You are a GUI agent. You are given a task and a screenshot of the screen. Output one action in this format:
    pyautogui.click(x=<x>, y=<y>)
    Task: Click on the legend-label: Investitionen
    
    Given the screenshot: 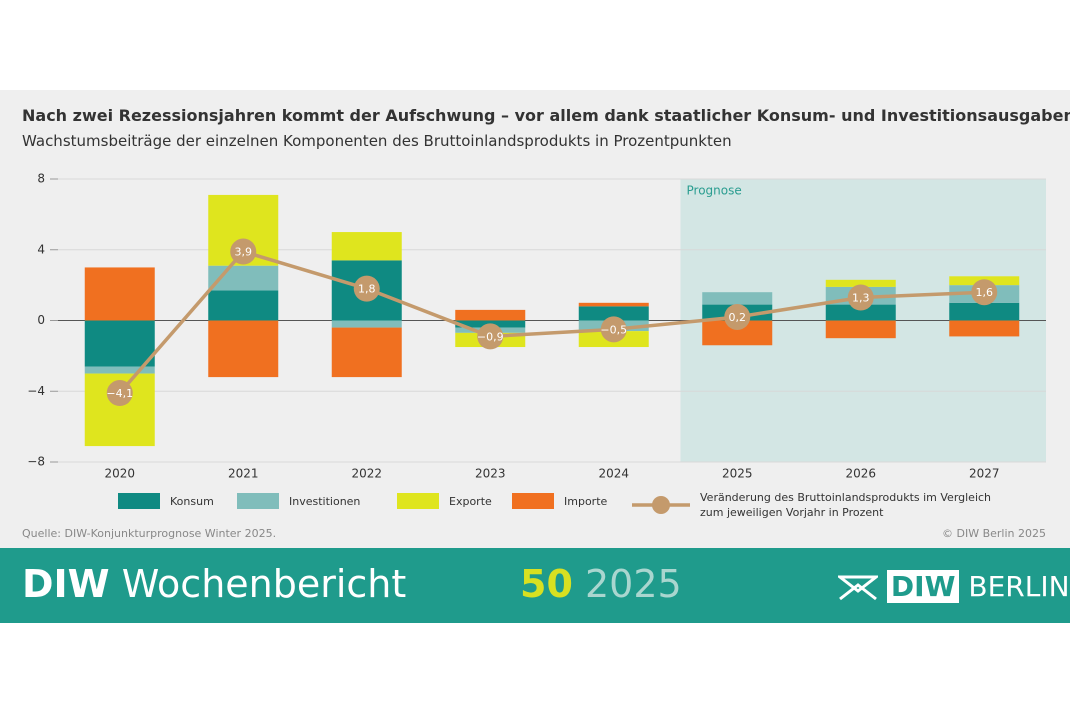 What is the action you would take?
    pyautogui.click(x=325, y=501)
    